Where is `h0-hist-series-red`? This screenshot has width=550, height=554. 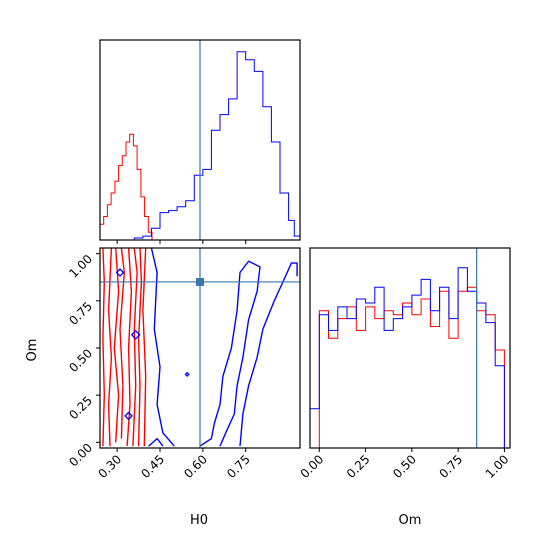
h0-hist-series-red is located at coordinates (126, 186).